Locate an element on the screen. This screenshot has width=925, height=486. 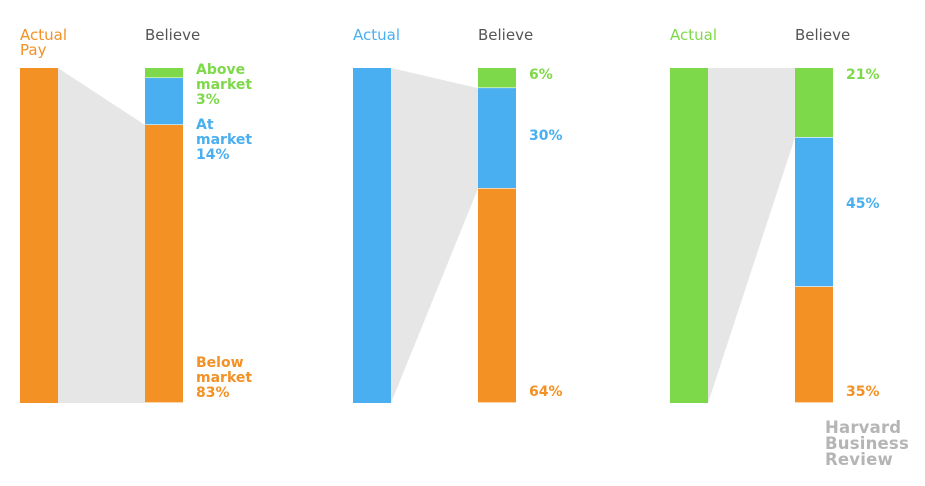
segment-label: 83% is located at coordinates (213, 393).